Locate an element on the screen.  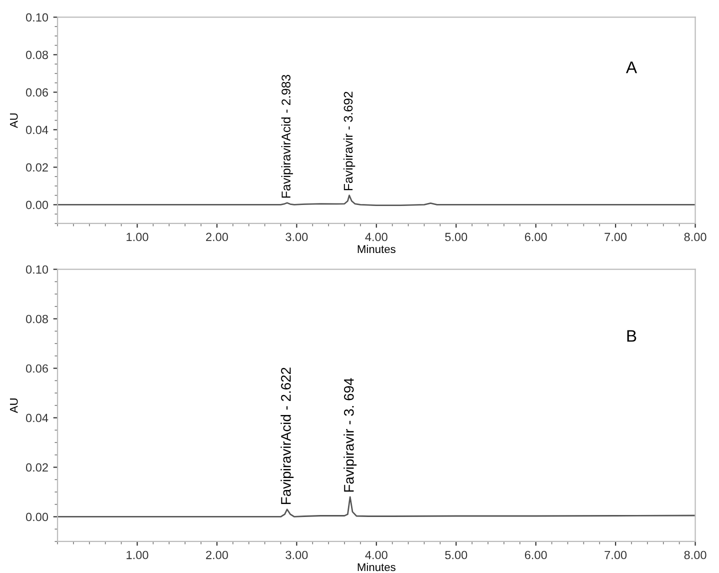
annotation: Favipiravir - 3.692 is located at coordinates (349, 141).